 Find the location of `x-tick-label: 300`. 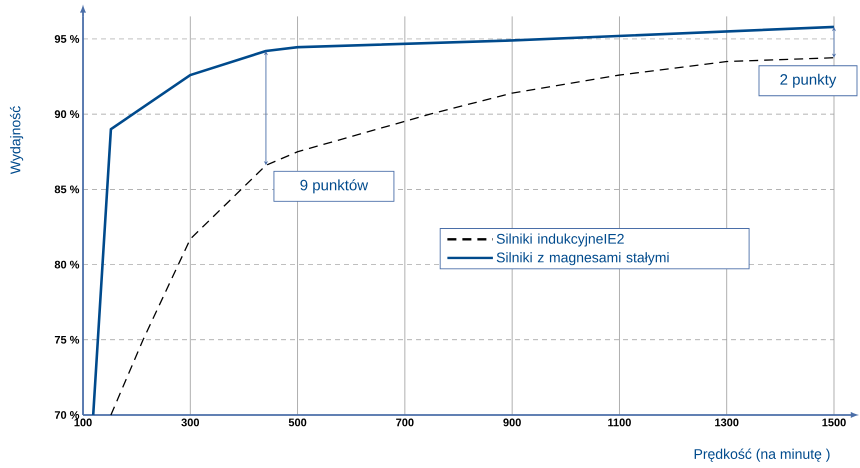

x-tick-label: 300 is located at coordinates (190, 422).